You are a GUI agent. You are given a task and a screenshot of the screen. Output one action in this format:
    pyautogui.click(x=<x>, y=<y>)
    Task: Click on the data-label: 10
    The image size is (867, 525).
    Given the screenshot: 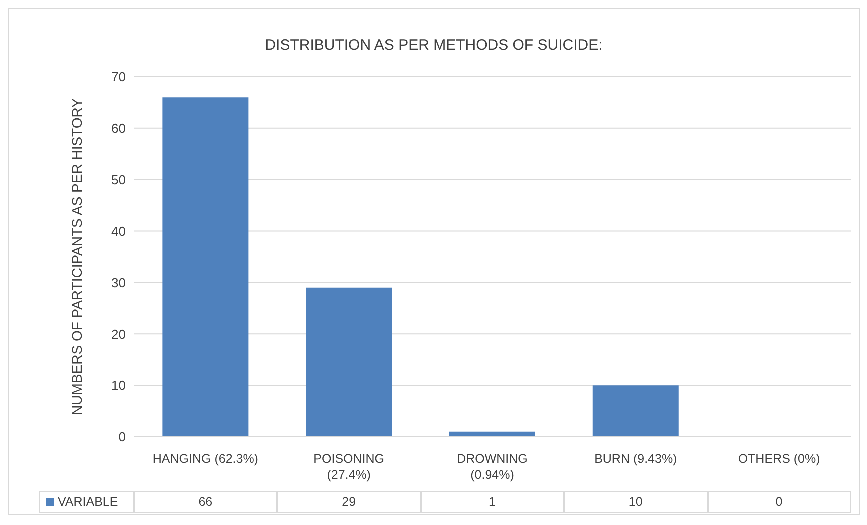 What is the action you would take?
    pyautogui.click(x=636, y=502)
    